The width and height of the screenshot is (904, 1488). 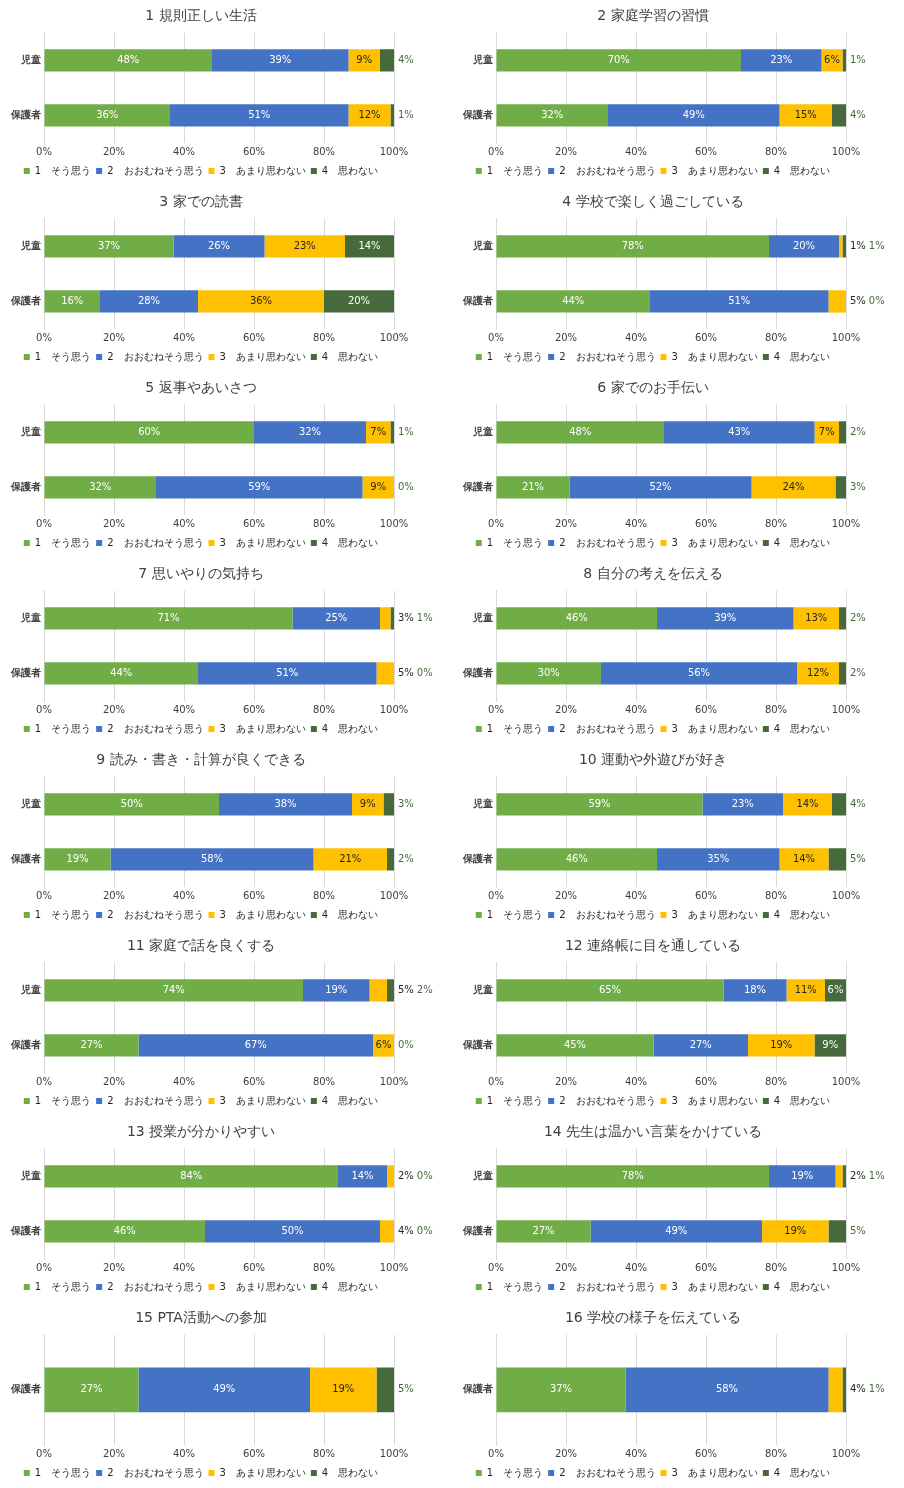 What do you see at coordinates (653, 945) in the screenshot?
I see `chart-title: 12 連絡帳に目を通している` at bounding box center [653, 945].